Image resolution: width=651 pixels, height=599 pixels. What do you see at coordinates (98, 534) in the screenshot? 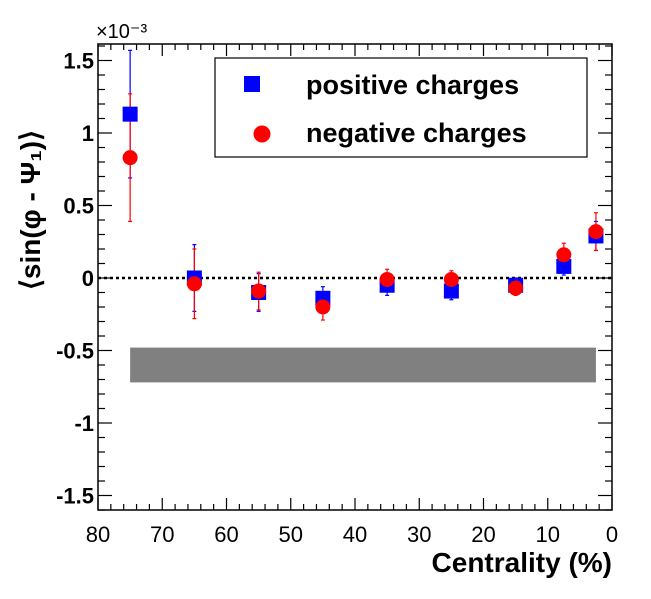
I see `x-tick-label: 80` at bounding box center [98, 534].